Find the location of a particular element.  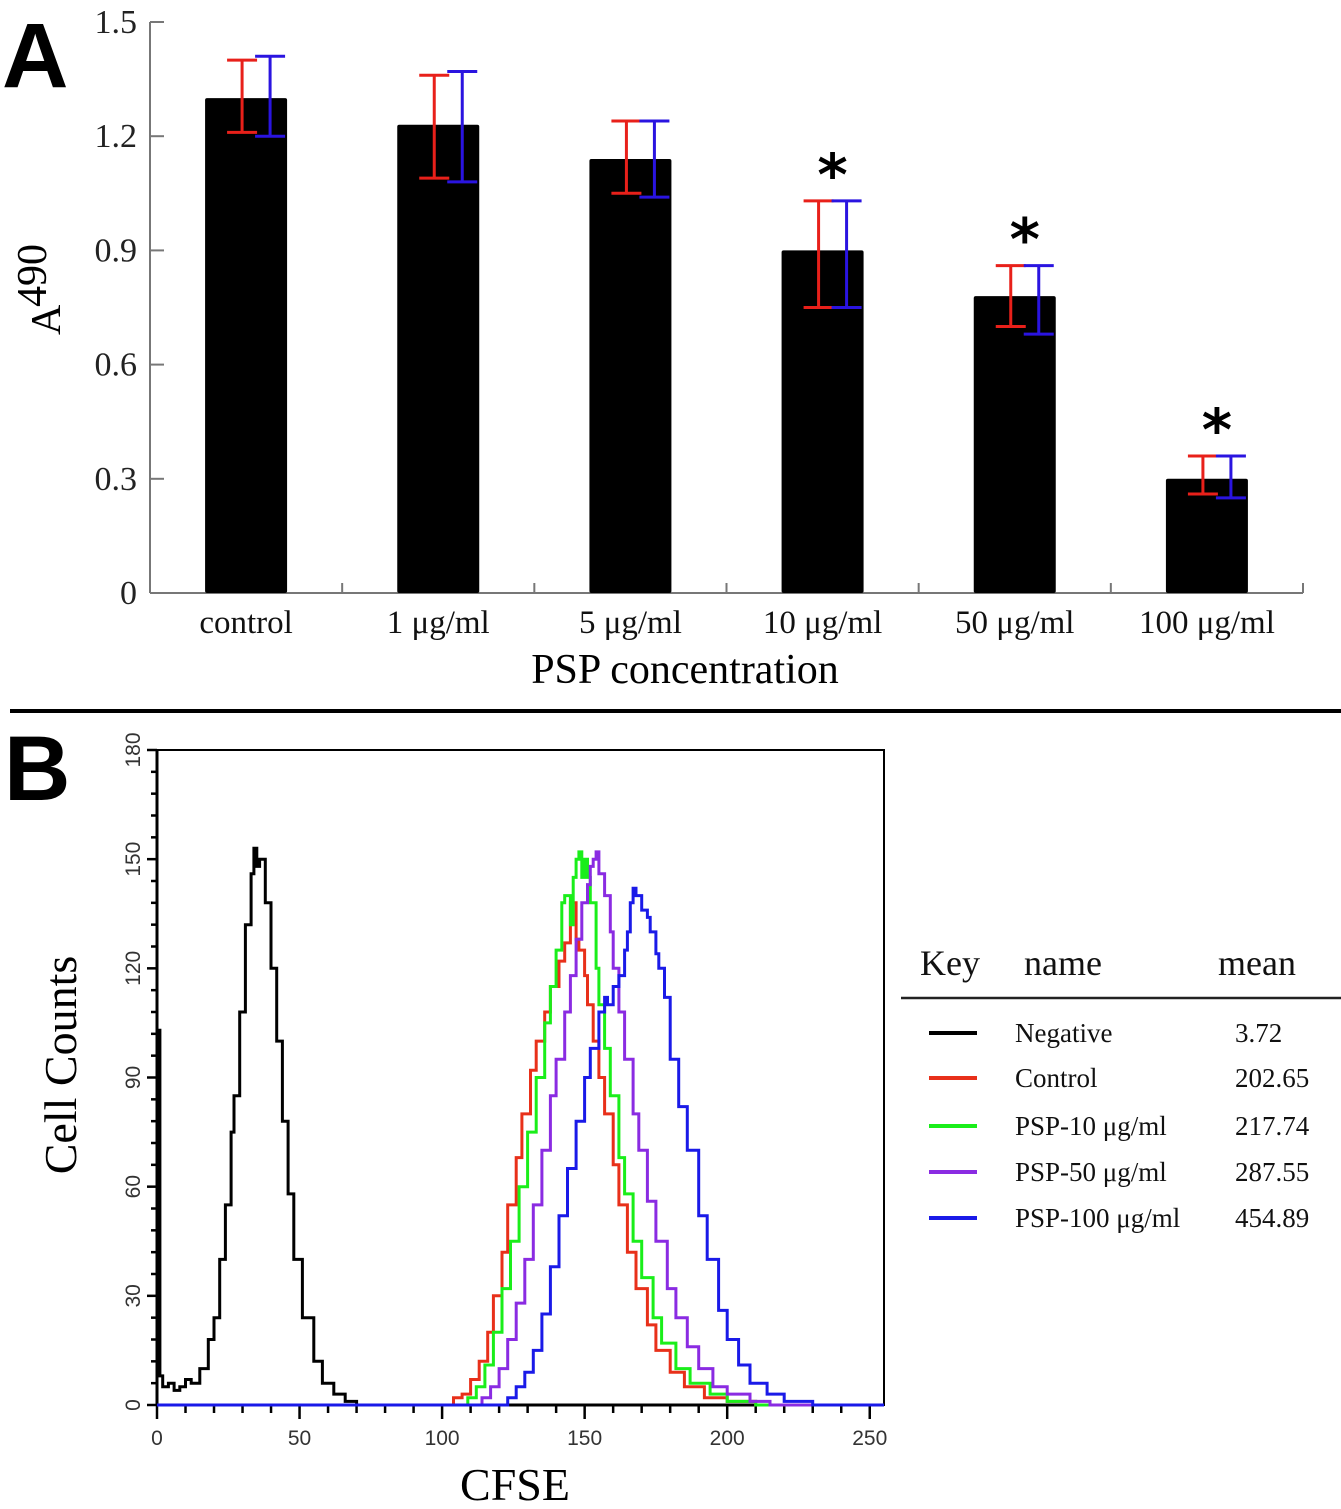

panel-b-x-tick-label: 150 is located at coordinates (584, 1438).